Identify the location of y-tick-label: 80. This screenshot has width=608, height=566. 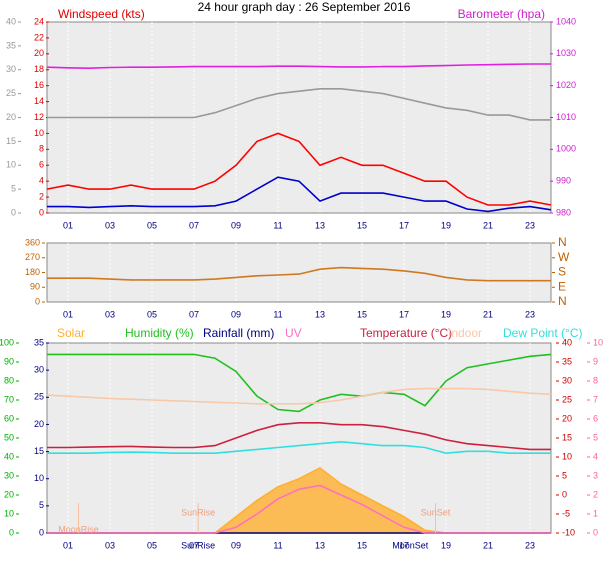
(9, 380).